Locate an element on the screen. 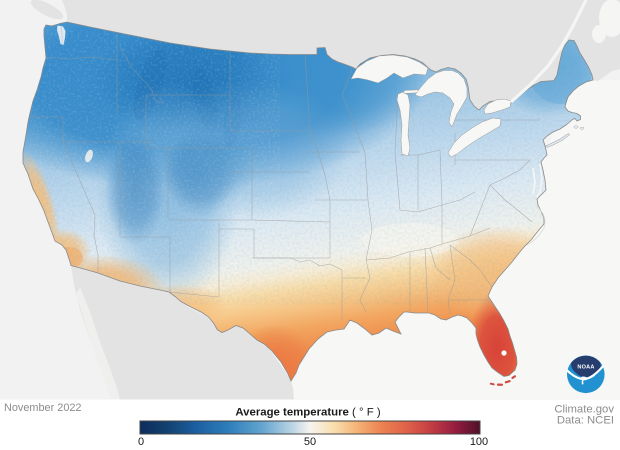  svg-text: Climate.gov is located at coordinates (584, 409).